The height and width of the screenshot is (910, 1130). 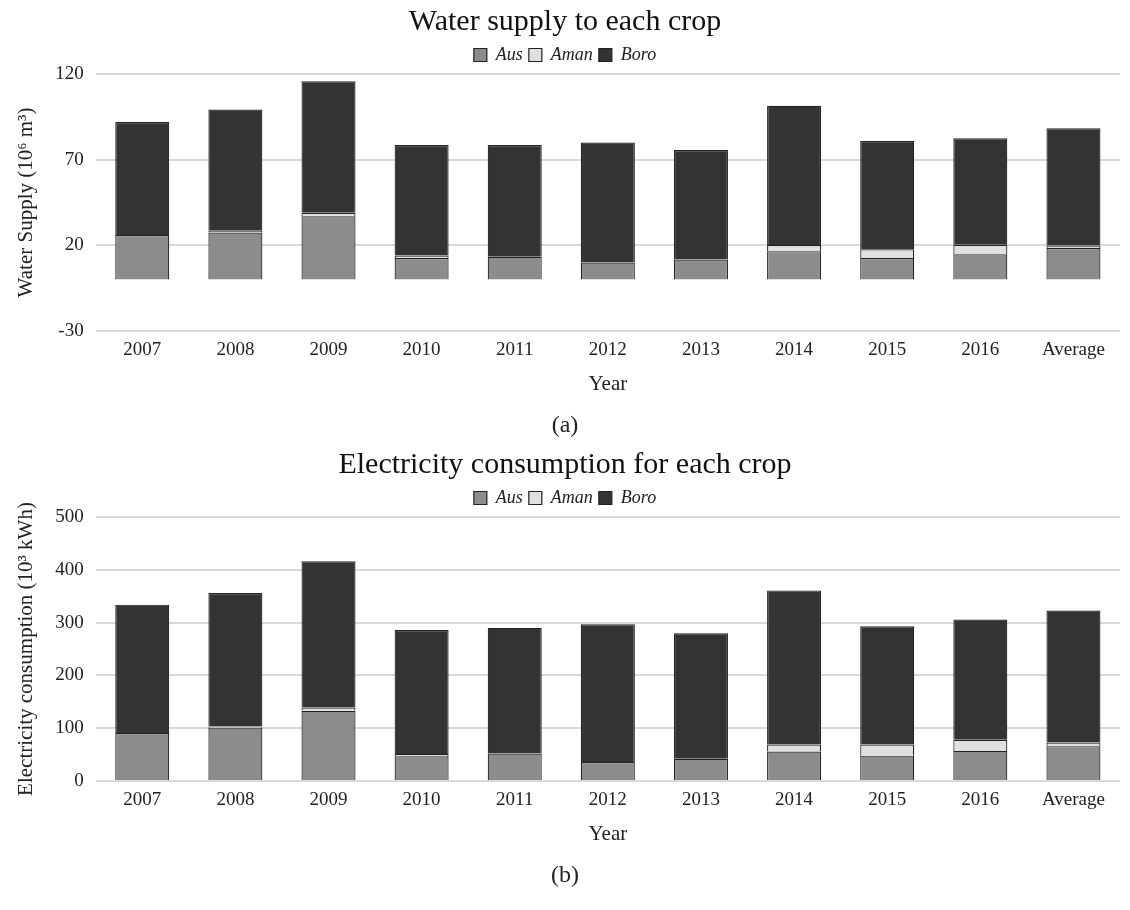 What do you see at coordinates (565, 462) in the screenshot?
I see `chart-title: Electricity consumption for each crop` at bounding box center [565, 462].